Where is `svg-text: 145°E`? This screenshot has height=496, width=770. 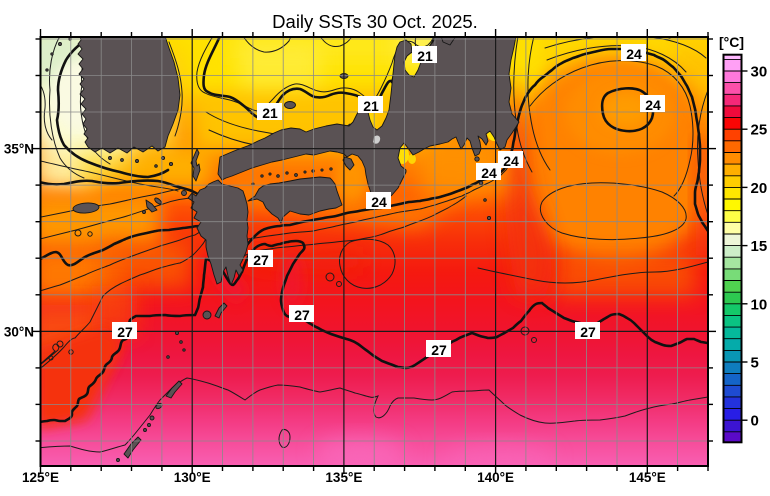
svg-text: 145°E is located at coordinates (647, 477).